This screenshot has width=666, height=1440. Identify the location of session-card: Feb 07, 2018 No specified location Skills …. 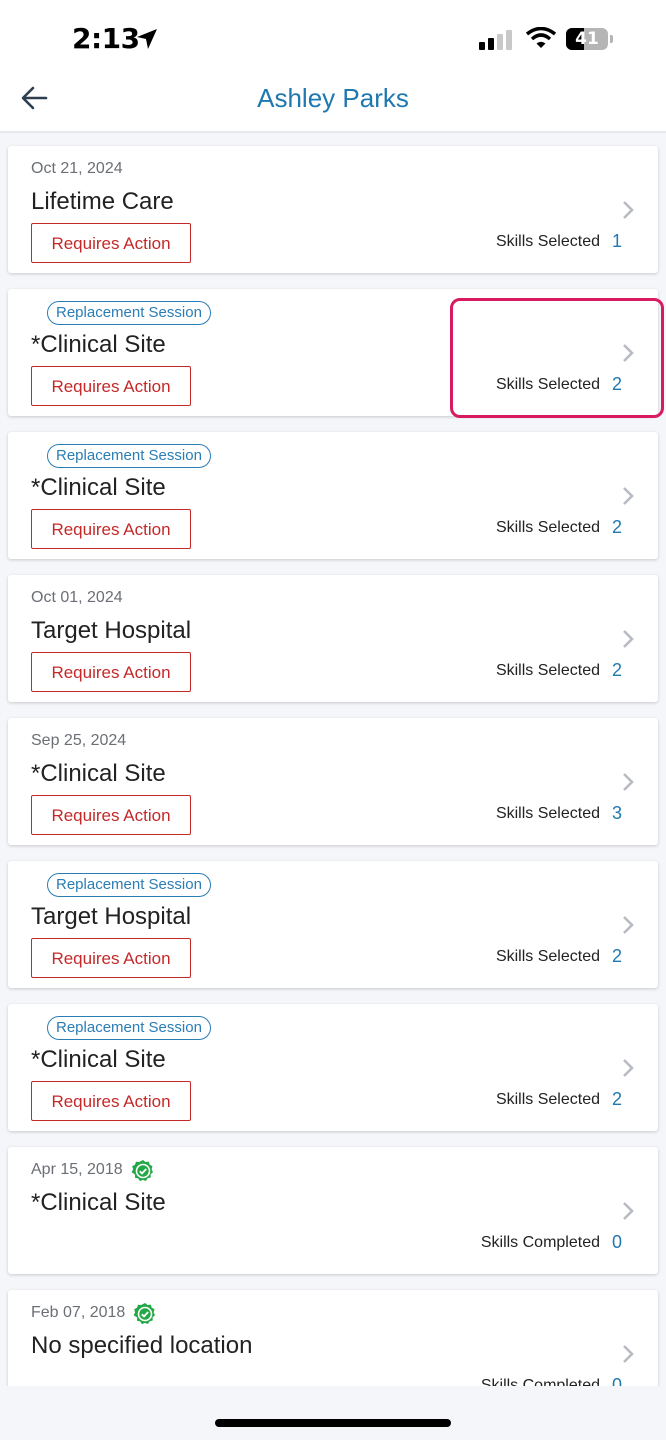
(333, 1338).